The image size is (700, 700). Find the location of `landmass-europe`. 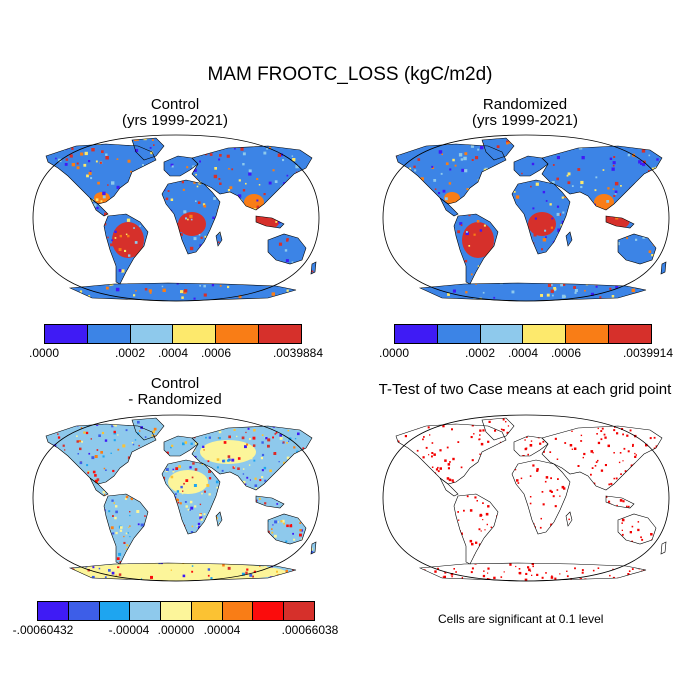

landmass-europe is located at coordinates (181, 166).